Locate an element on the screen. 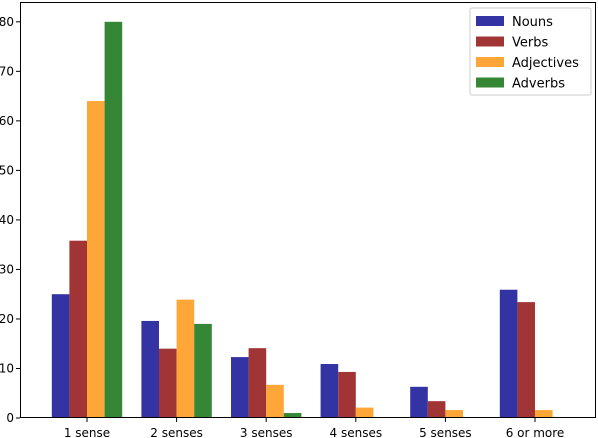 This screenshot has width=598, height=438. bar-nouns-2-senses is located at coordinates (150, 369).